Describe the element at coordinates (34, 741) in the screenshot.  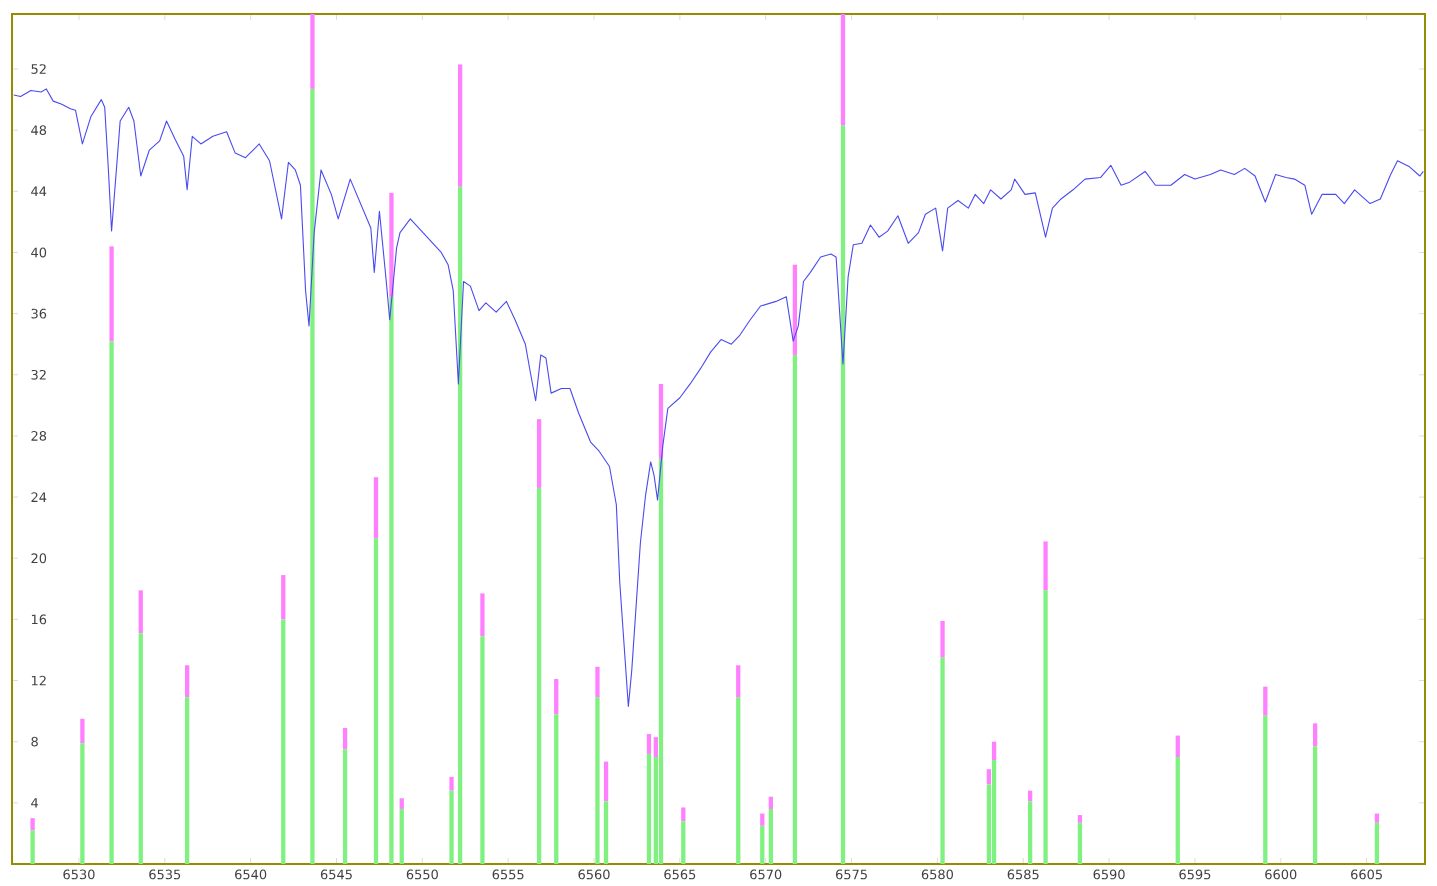
I see `y-tick-label: 8` at that location.